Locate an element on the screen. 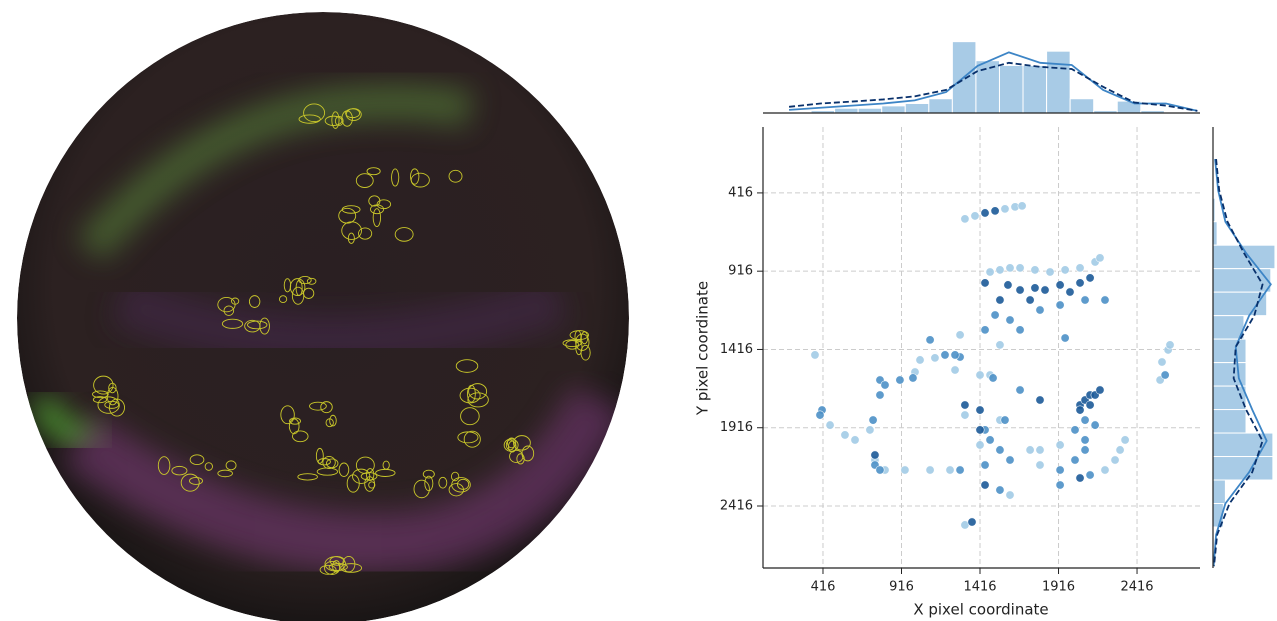 This screenshot has height=621, width=1277. y-tick-label: 1416 is located at coordinates (736, 349).